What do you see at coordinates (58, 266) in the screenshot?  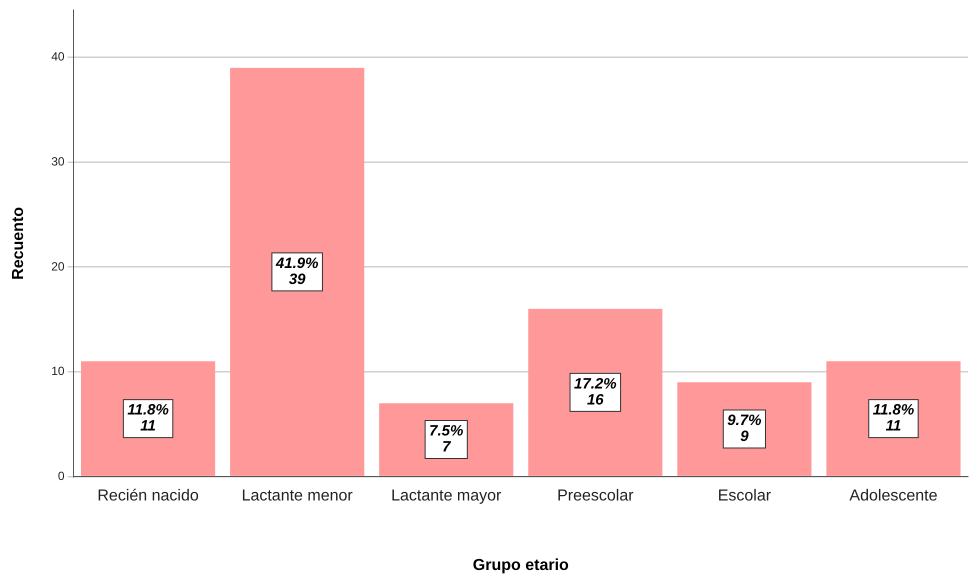 I see `y-tick-label: 20` at bounding box center [58, 266].